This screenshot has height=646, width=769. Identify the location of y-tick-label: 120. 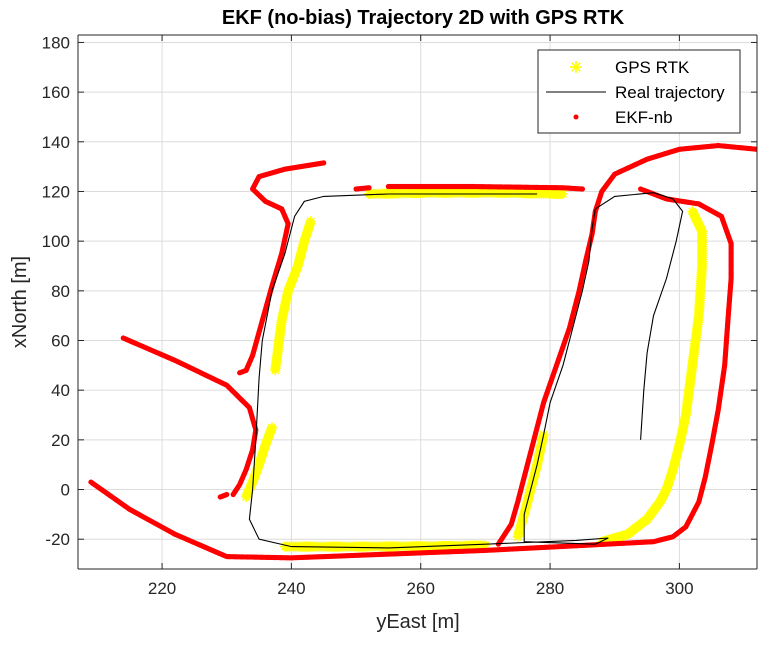
(56, 191).